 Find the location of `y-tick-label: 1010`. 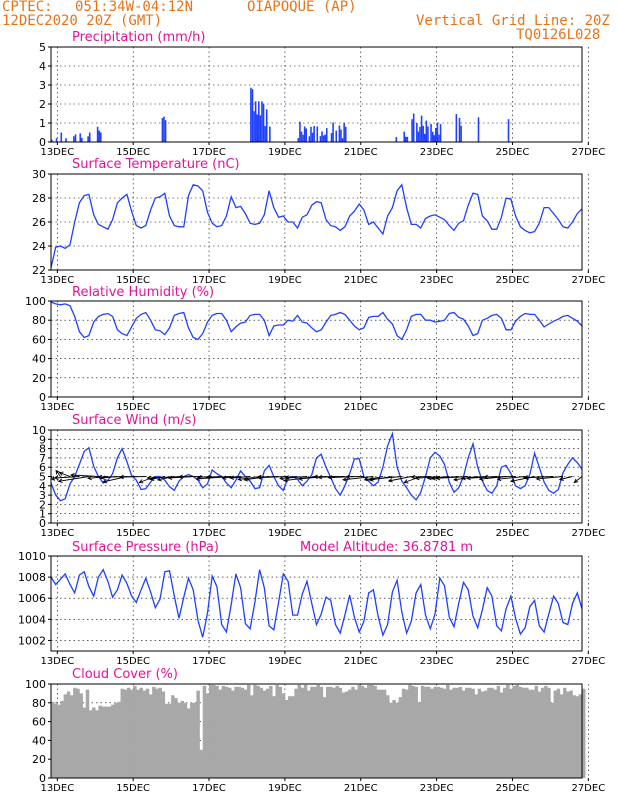

y-tick-label: 1010 is located at coordinates (32, 556).